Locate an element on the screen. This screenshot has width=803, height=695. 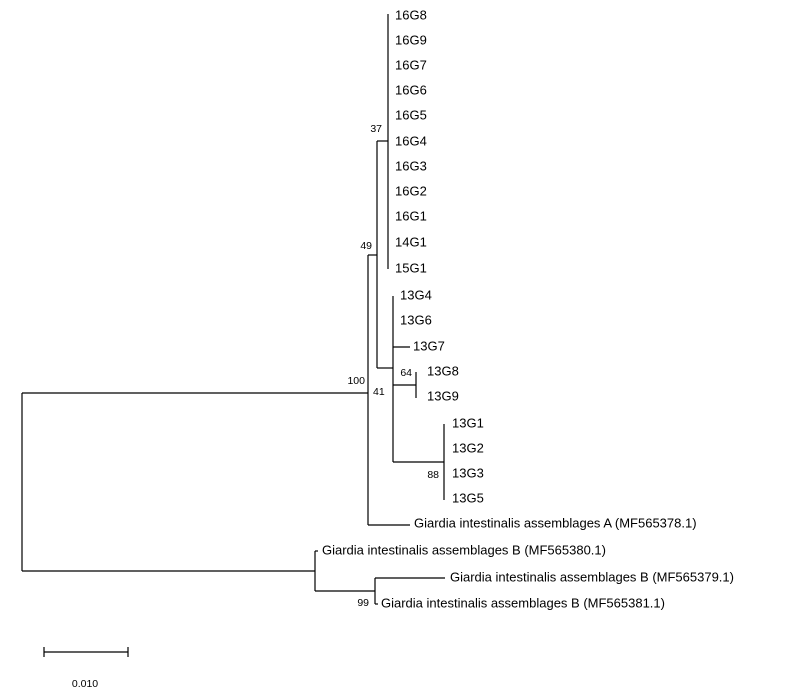
bootstrap-label: 64 is located at coordinates (406, 373).